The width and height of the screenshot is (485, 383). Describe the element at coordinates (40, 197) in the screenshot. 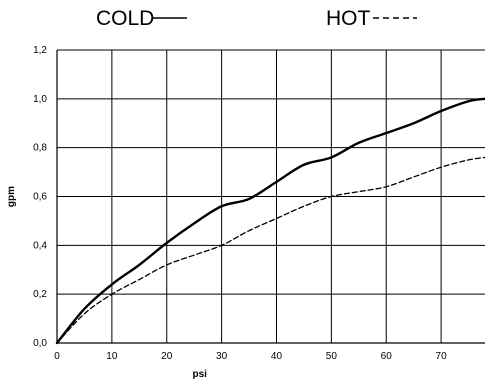

I see `y-tick-label: 0,6` at that location.